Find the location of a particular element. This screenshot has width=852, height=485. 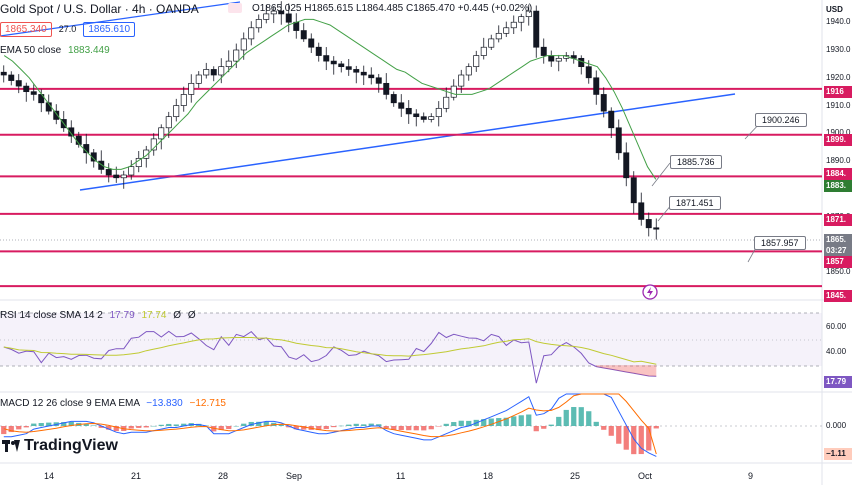

spread-value: 27.0 is located at coordinates (67, 29).